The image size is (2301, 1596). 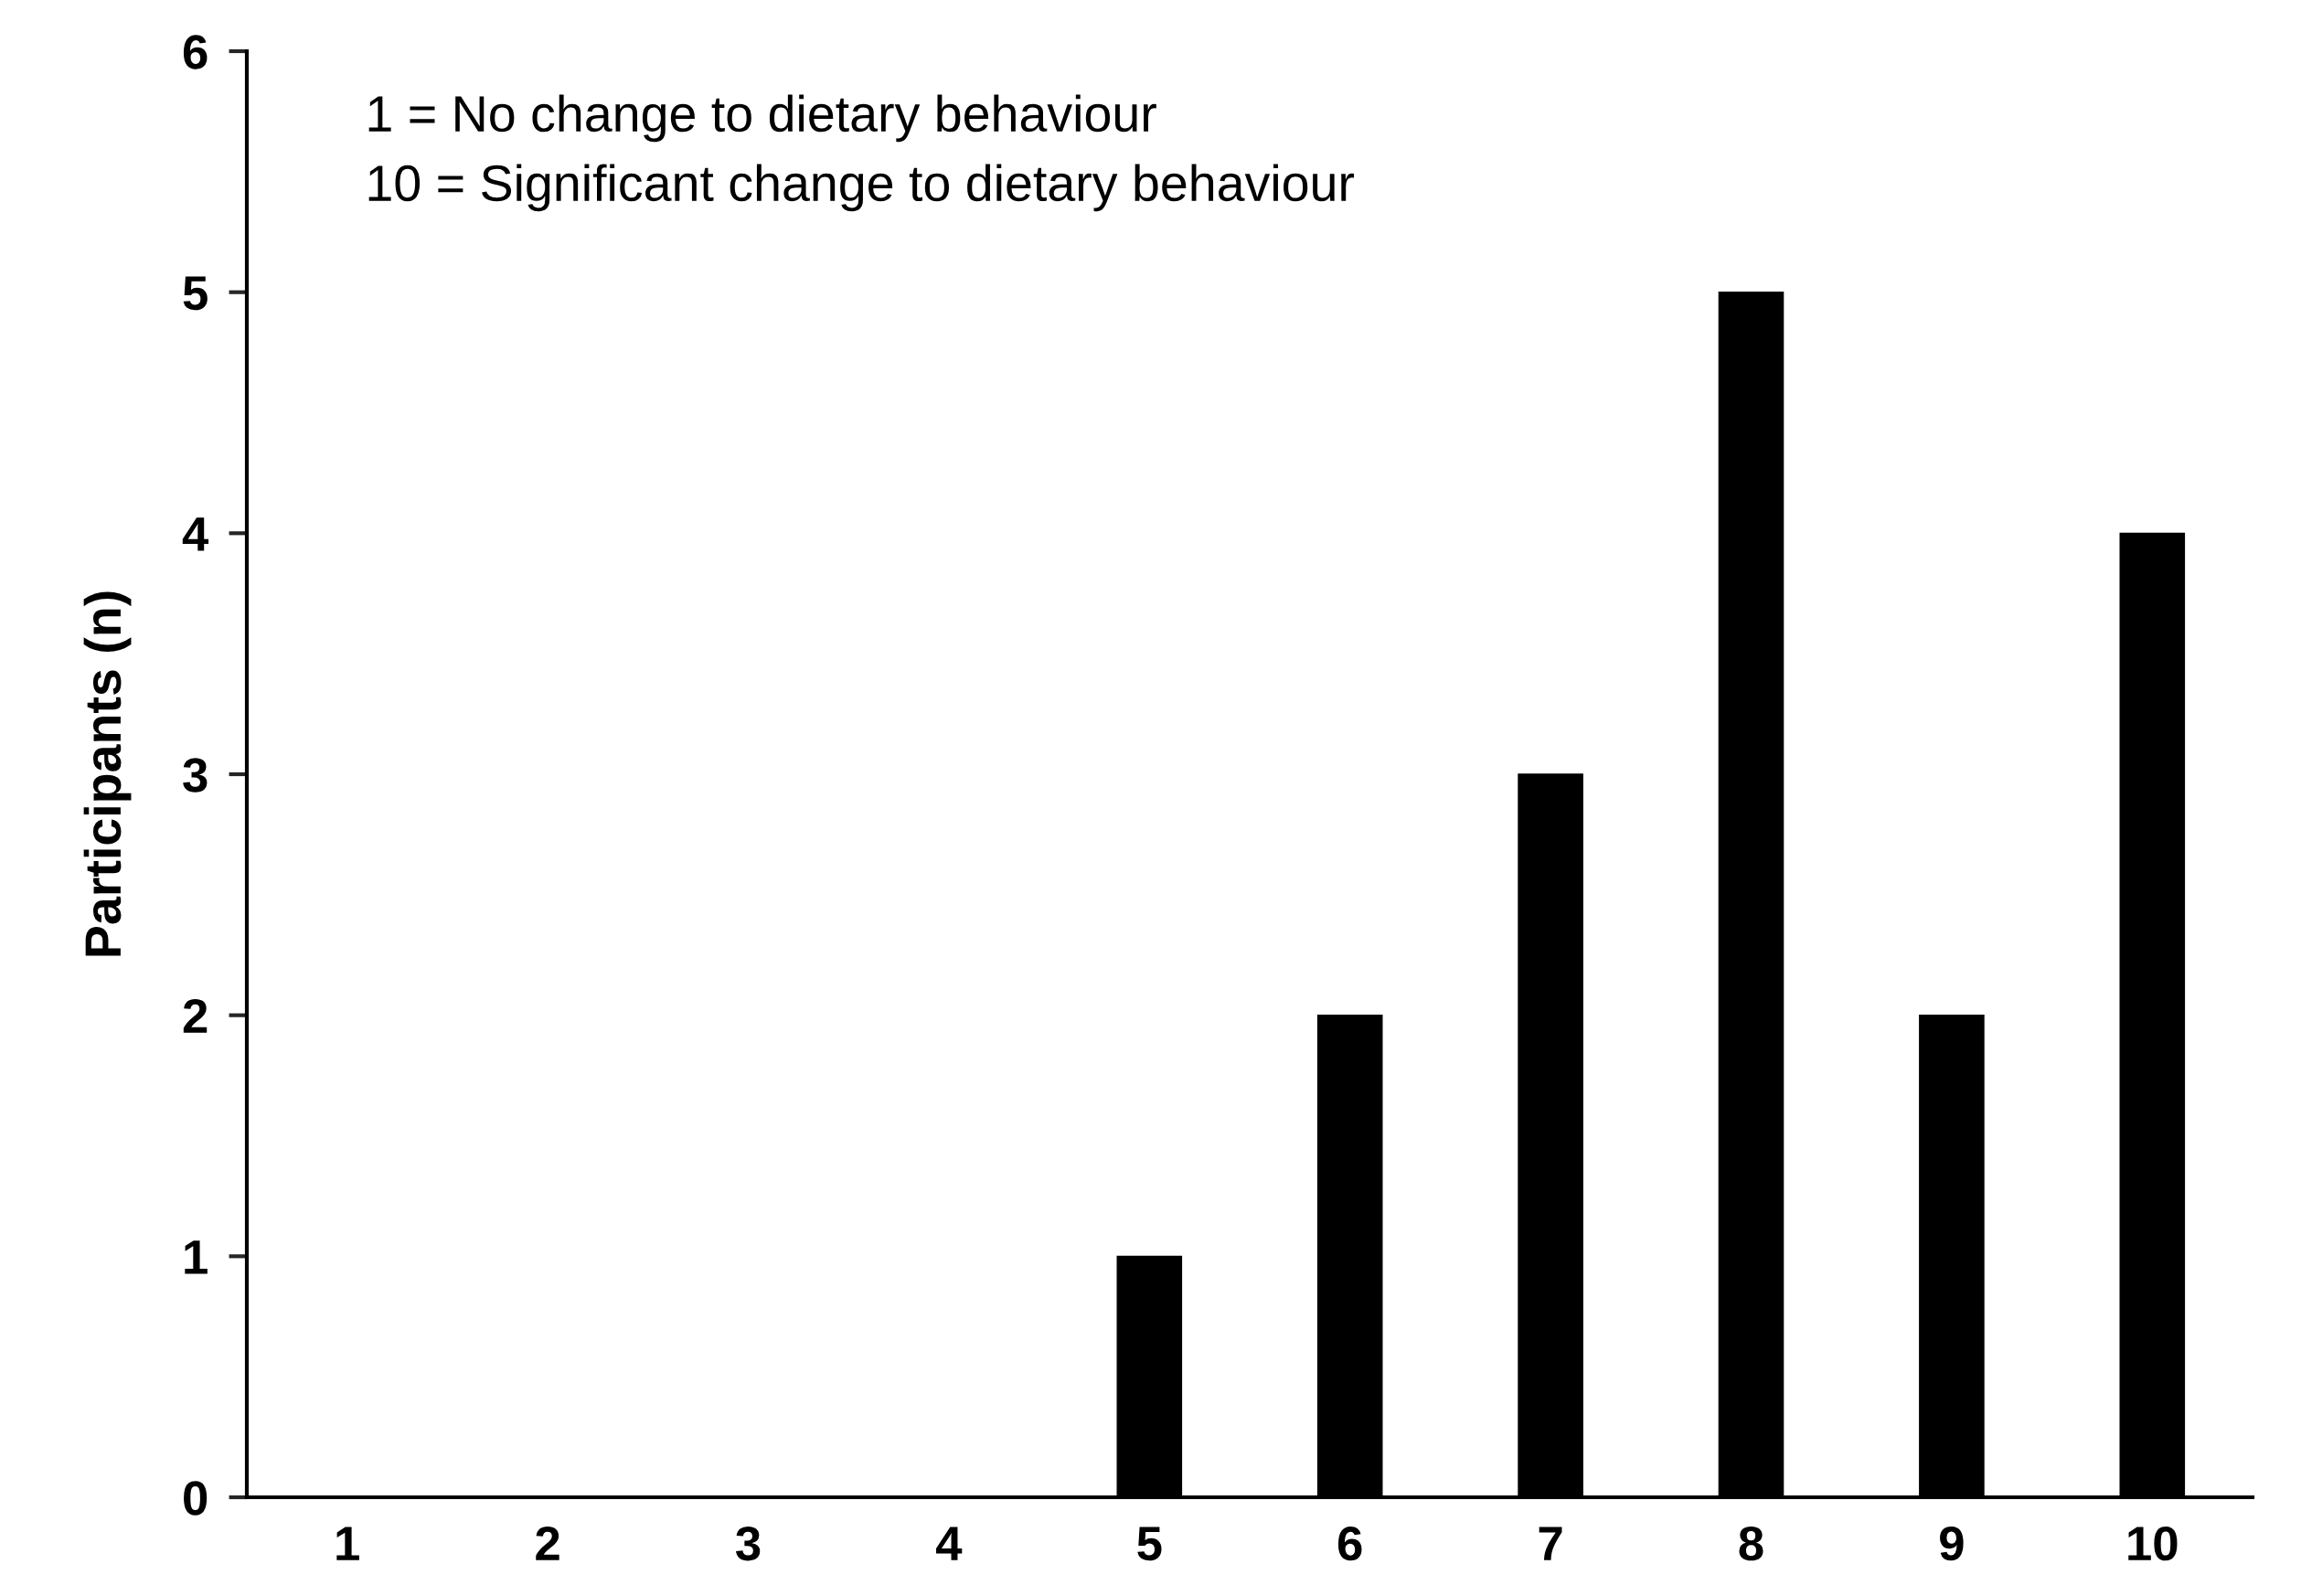 What do you see at coordinates (347, 1543) in the screenshot?
I see `x-tick-label: 1` at bounding box center [347, 1543].